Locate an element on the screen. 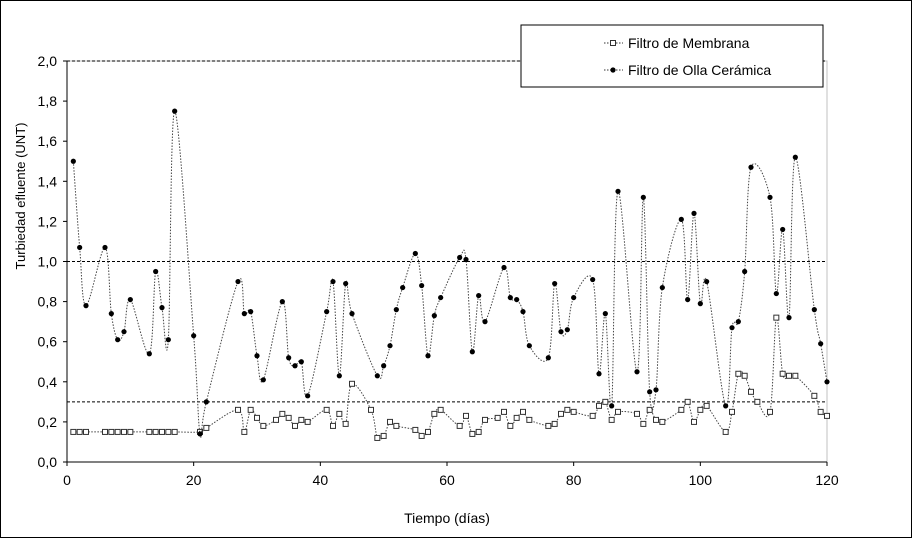 This screenshot has height=542, width=912. x-axis-label: Tiempo (días) is located at coordinates (447, 518).